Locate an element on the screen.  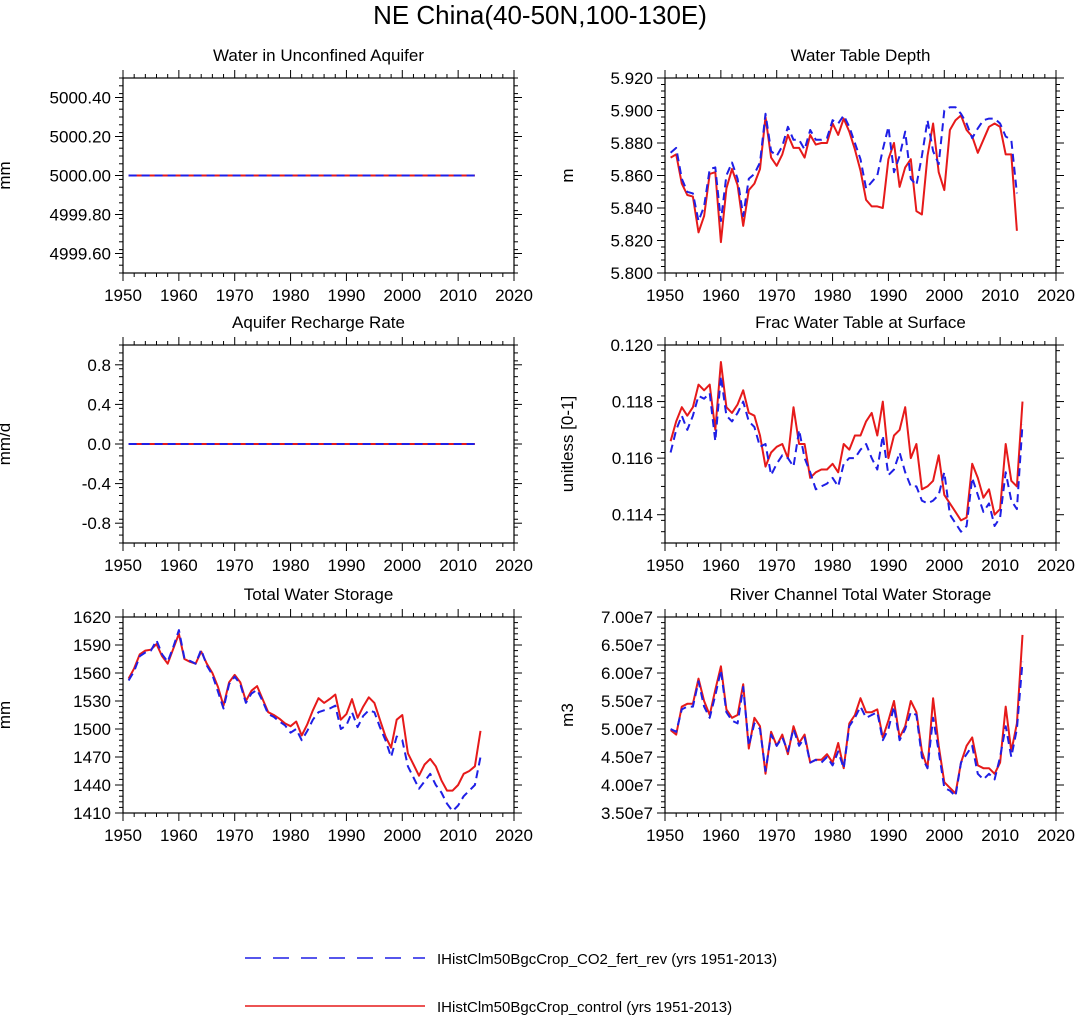
y-tick-label: 3.50e7 is located at coordinates (627, 813).